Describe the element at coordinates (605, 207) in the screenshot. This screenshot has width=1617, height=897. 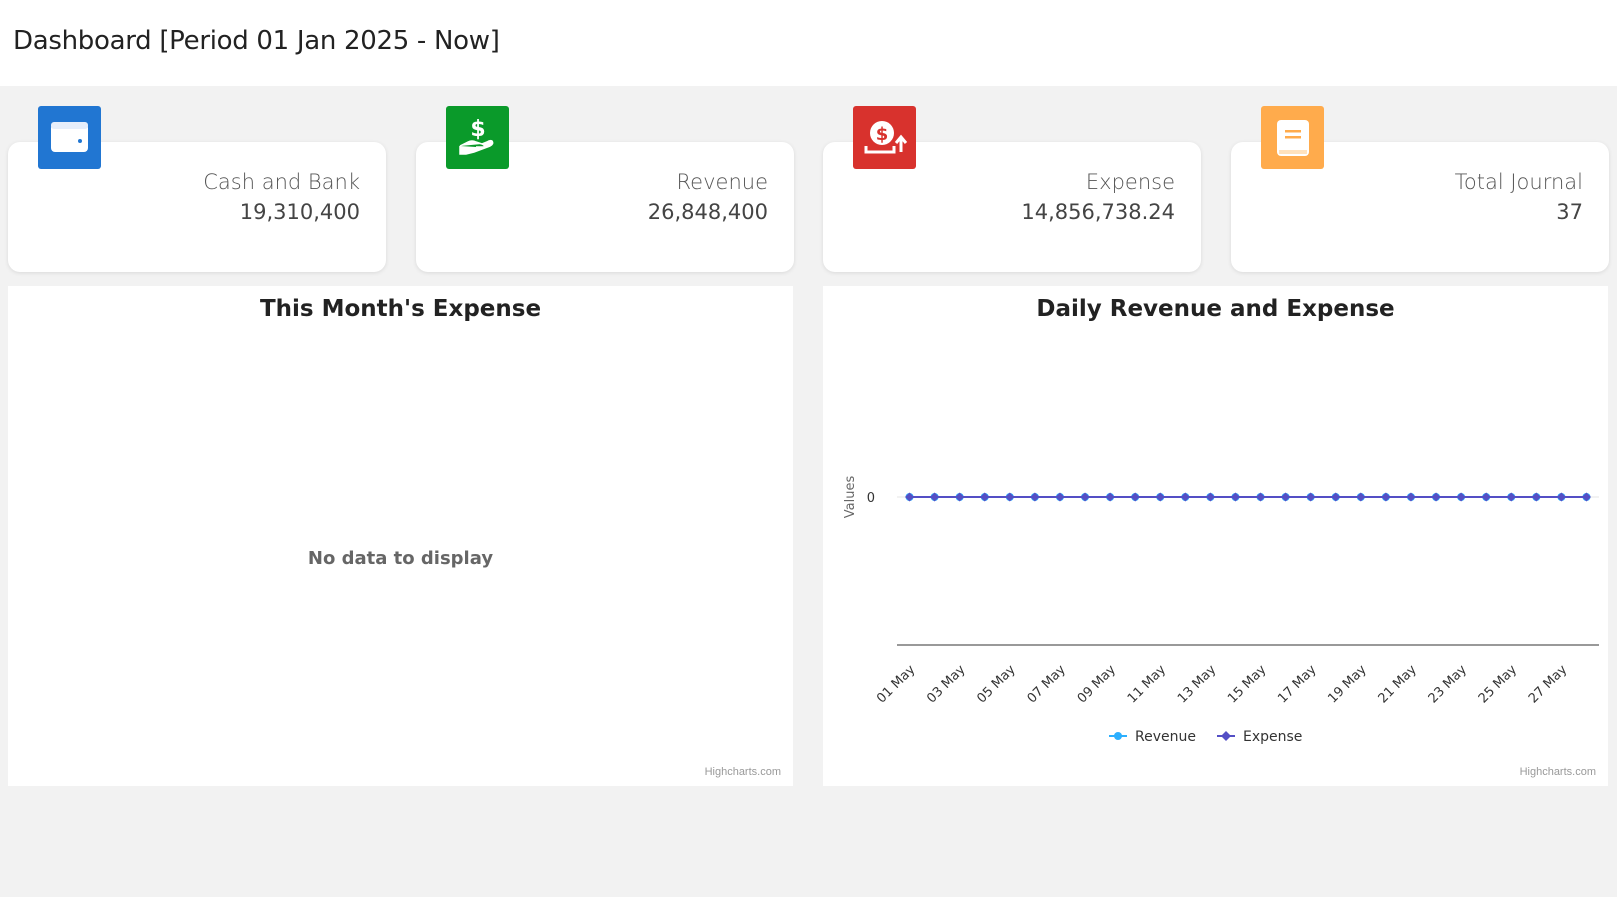
I see `revenue-card: Revenue 26,848,400` at that location.